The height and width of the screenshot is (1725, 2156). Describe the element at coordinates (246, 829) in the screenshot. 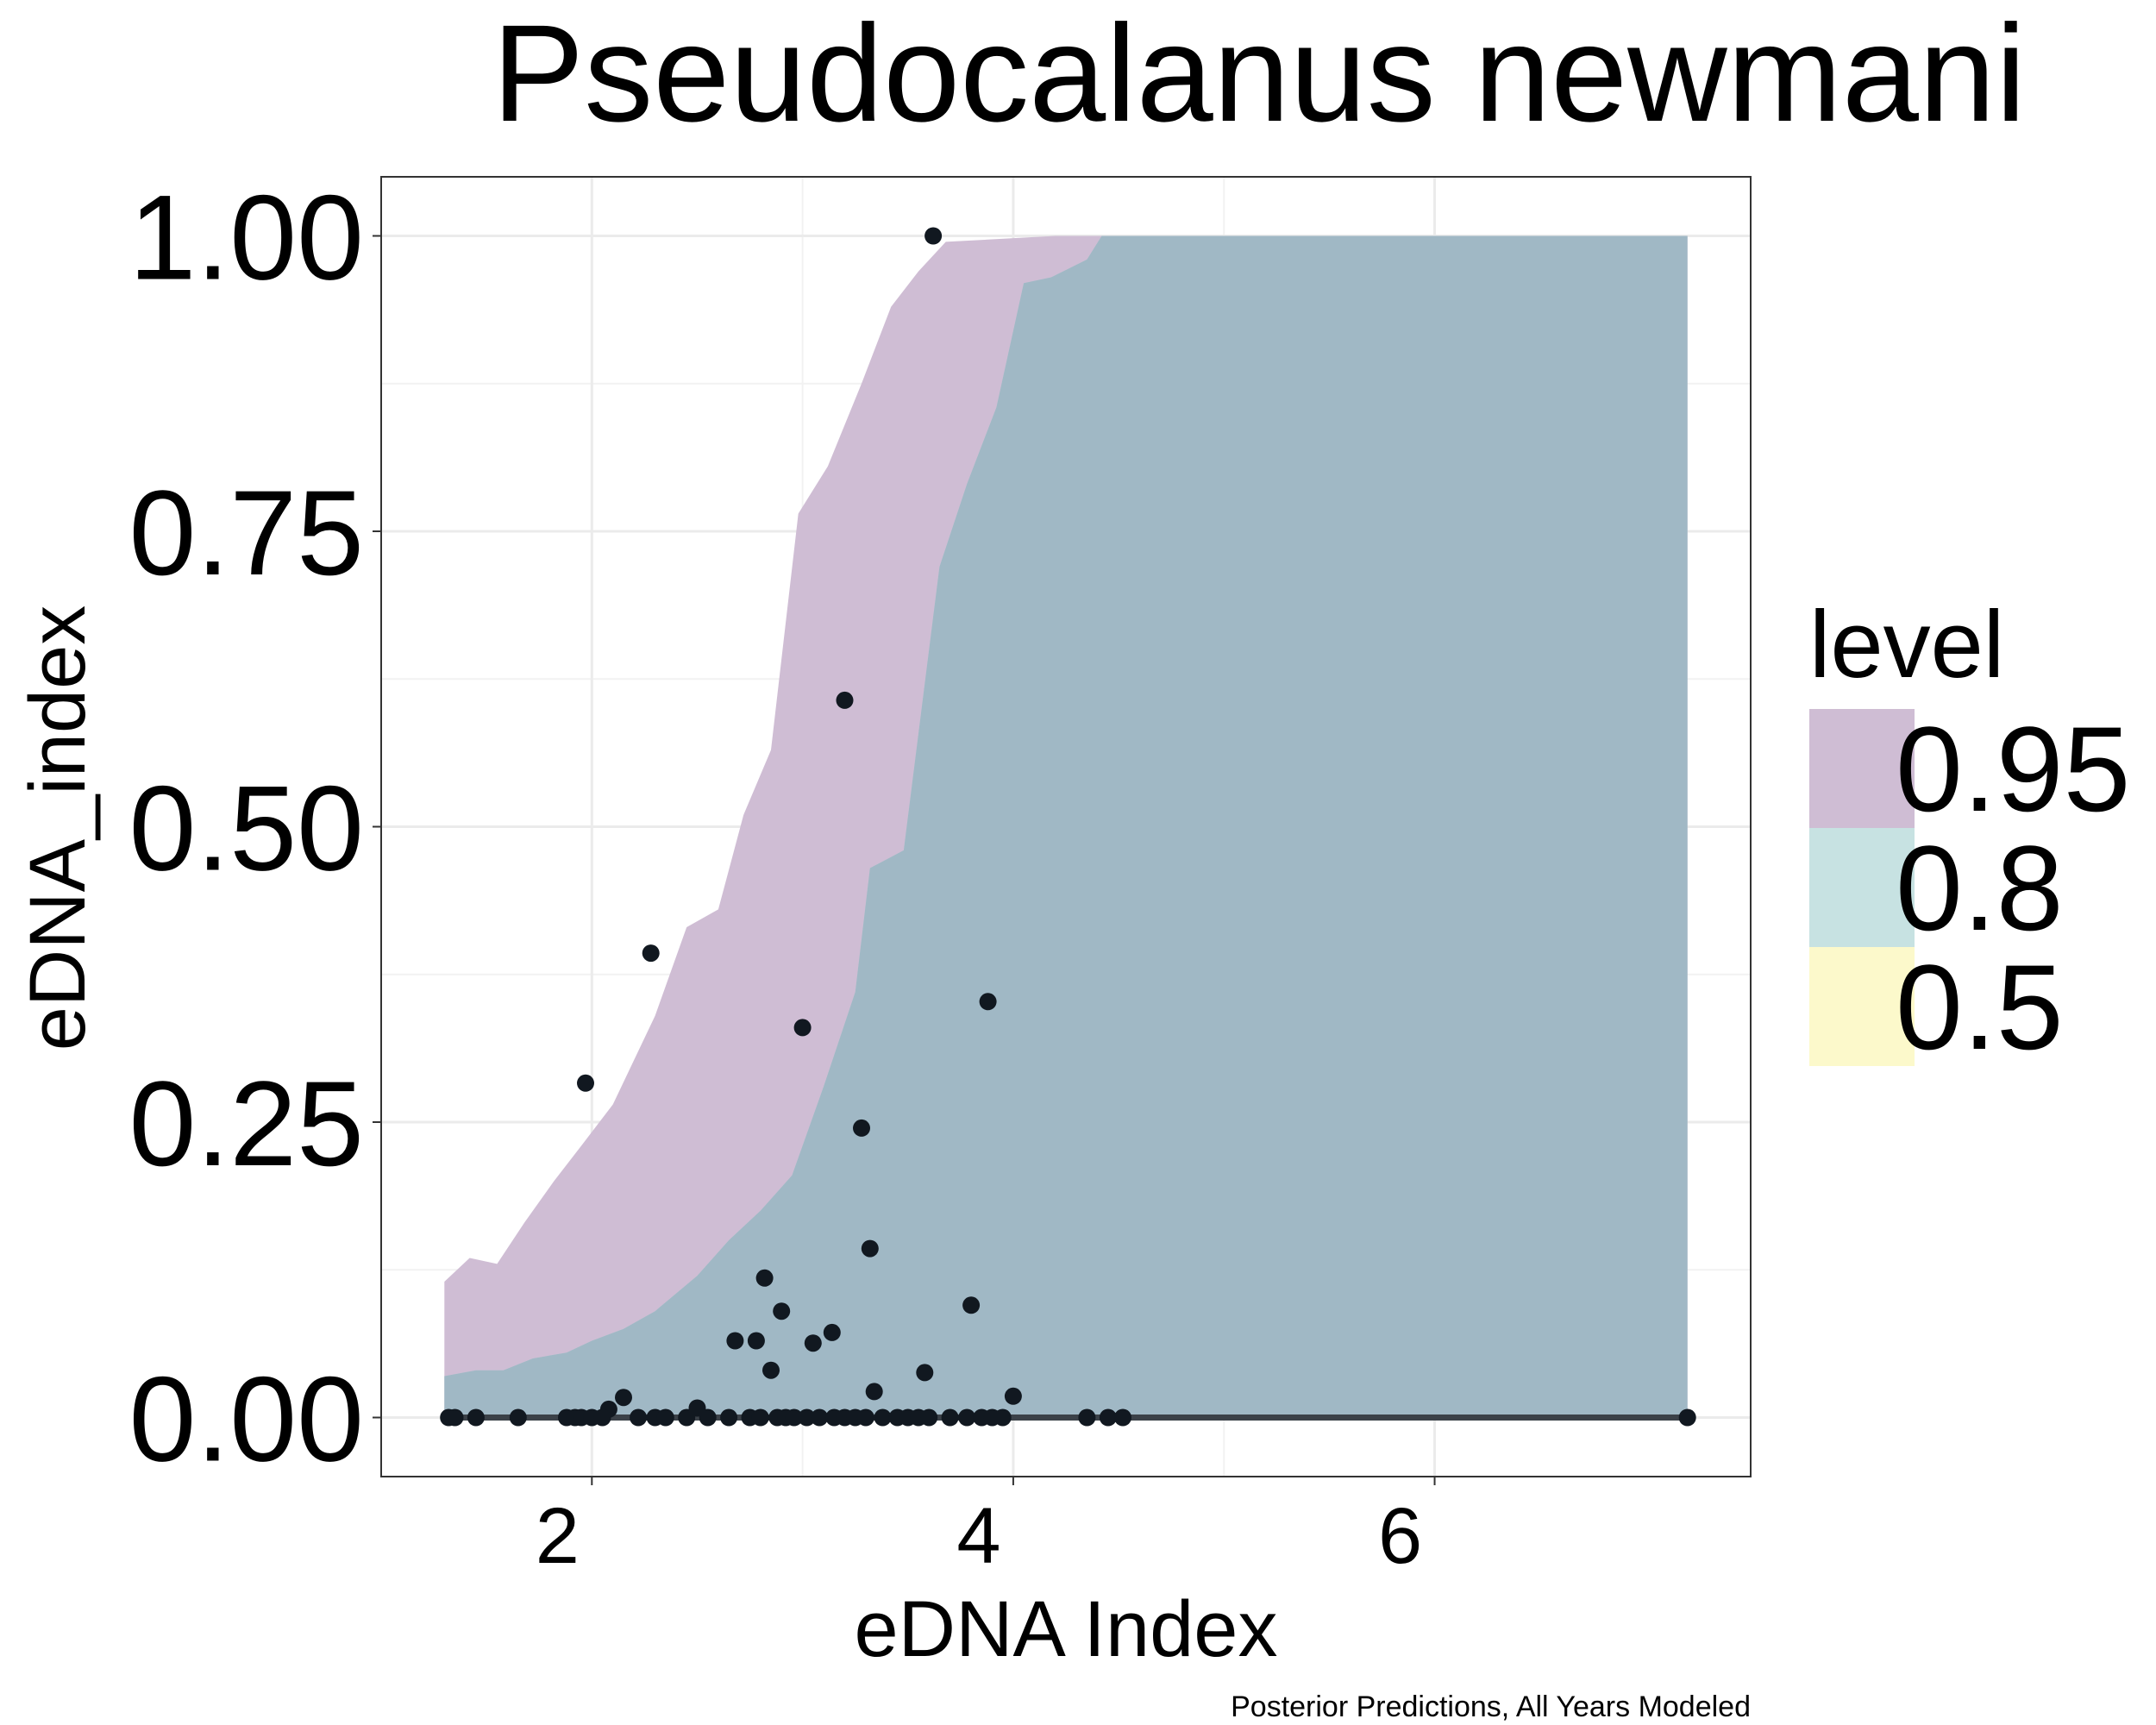

I see `y-tick-label: 0.50` at that location.